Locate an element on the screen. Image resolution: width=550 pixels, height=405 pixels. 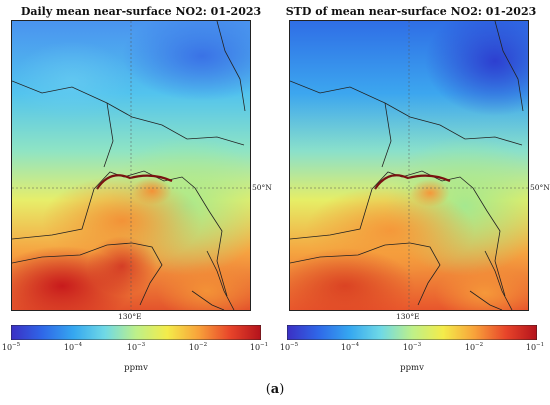
right-colorbar is located at coordinates (412, 332).